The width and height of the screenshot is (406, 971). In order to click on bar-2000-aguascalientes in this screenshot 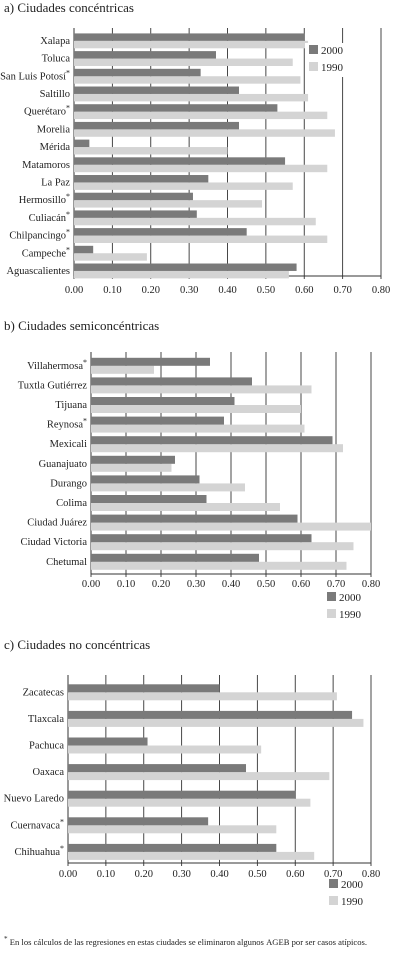, I will do `click(185, 267)`.